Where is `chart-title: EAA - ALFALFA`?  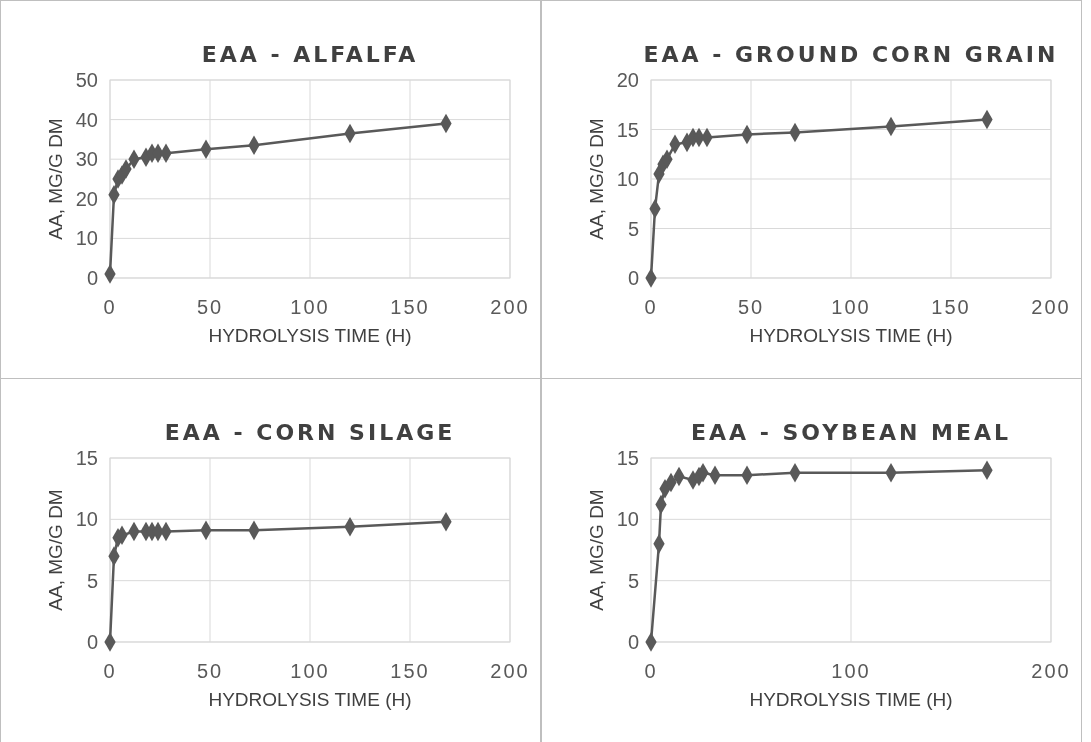 chart-title: EAA - ALFALFA is located at coordinates (310, 54).